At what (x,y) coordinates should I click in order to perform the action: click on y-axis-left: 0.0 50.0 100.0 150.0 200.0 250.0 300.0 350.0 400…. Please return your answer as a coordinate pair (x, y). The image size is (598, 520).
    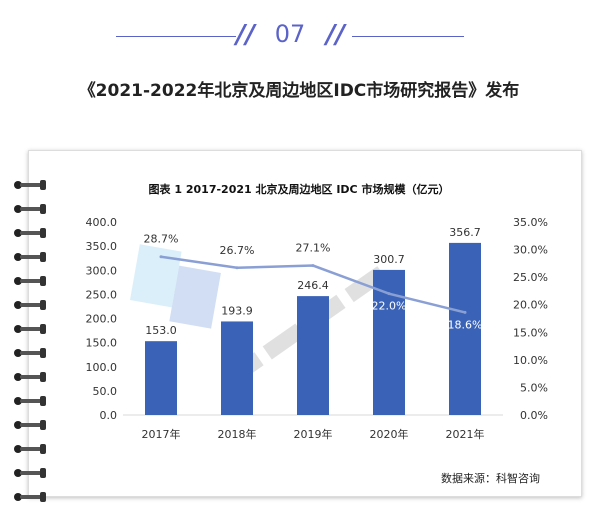
    Looking at the image, I should click on (102, 319).